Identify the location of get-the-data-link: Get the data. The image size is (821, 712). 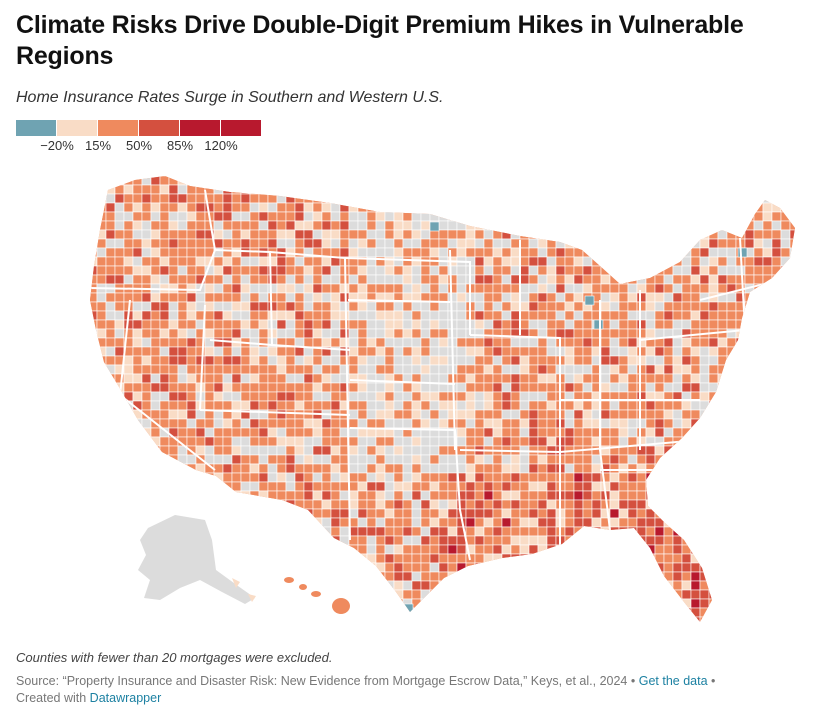
(673, 681).